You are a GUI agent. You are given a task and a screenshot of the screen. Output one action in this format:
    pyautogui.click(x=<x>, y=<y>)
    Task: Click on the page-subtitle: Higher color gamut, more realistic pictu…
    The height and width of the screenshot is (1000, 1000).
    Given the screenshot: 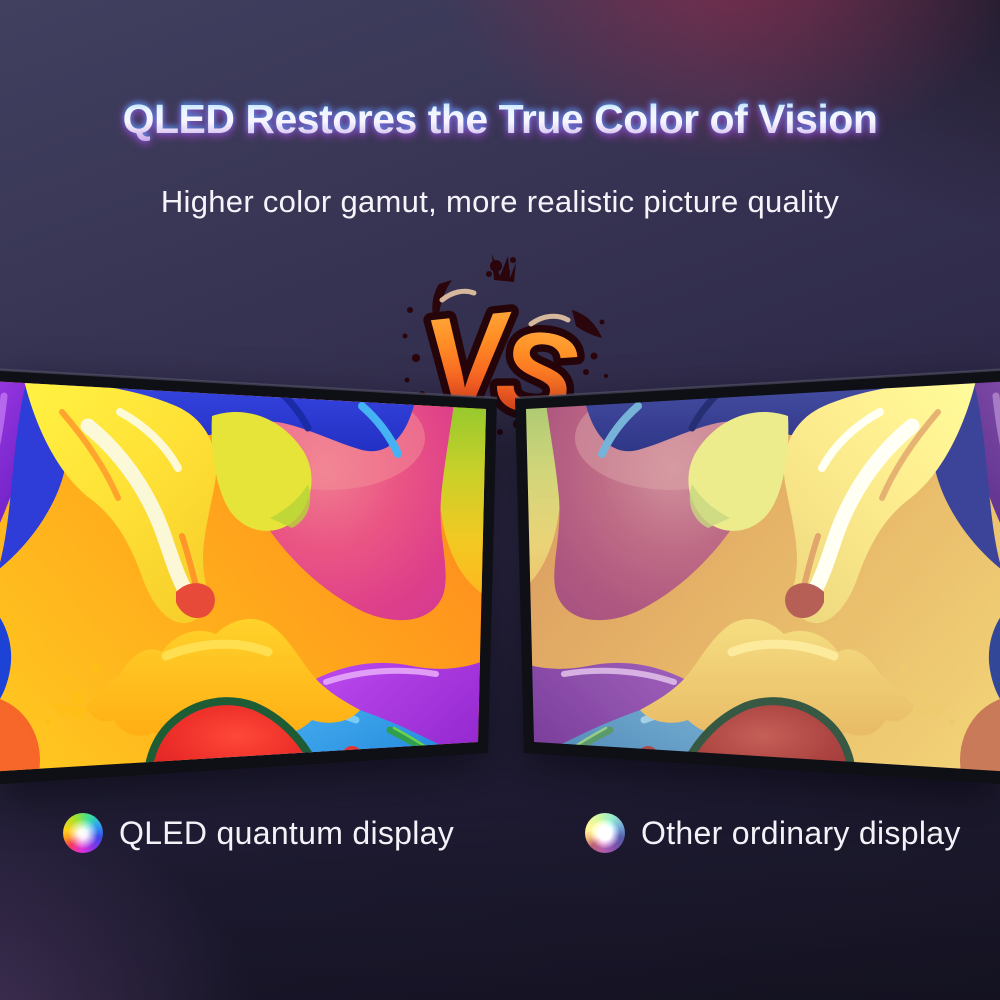 What is the action you would take?
    pyautogui.click(x=500, y=201)
    